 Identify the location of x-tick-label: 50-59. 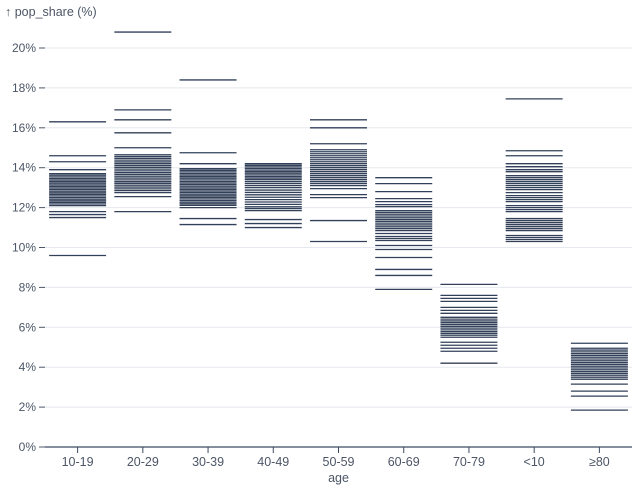
(339, 462).